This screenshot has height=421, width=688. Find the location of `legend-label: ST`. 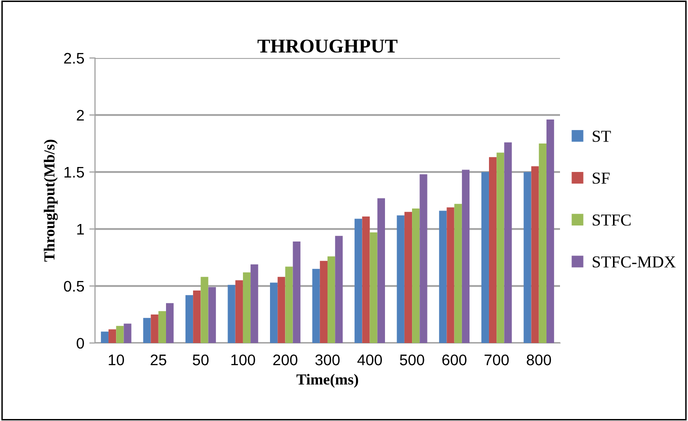

legend-label: ST is located at coordinates (601, 136).